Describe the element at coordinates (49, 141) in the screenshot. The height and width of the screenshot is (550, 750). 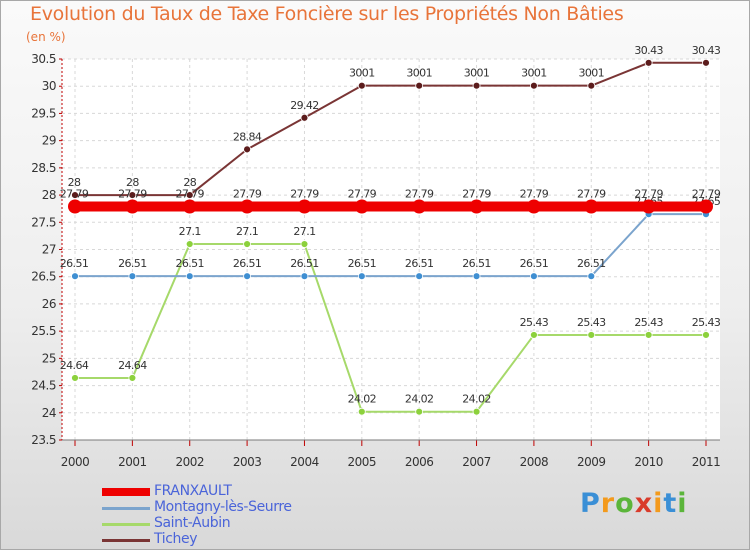
I see `y-tick-label: 29` at that location.